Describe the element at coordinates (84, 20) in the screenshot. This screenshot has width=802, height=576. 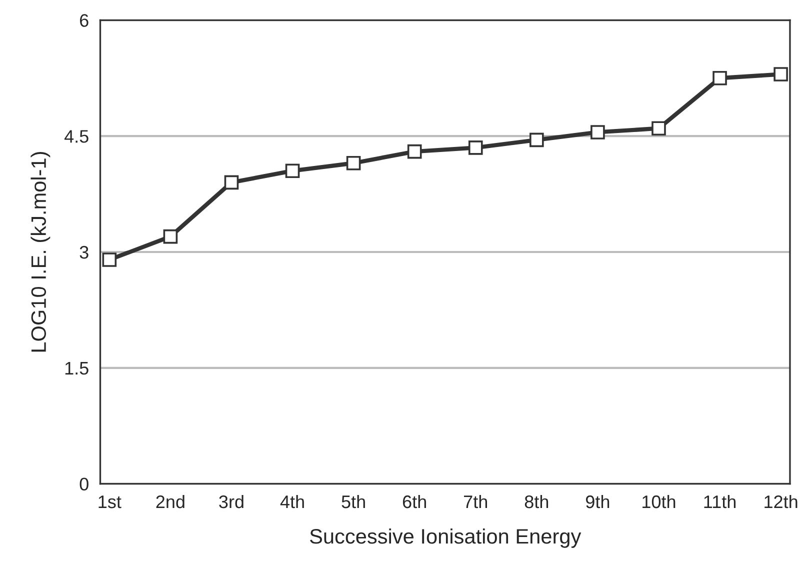
I see `y-tick-label: 6` at that location.